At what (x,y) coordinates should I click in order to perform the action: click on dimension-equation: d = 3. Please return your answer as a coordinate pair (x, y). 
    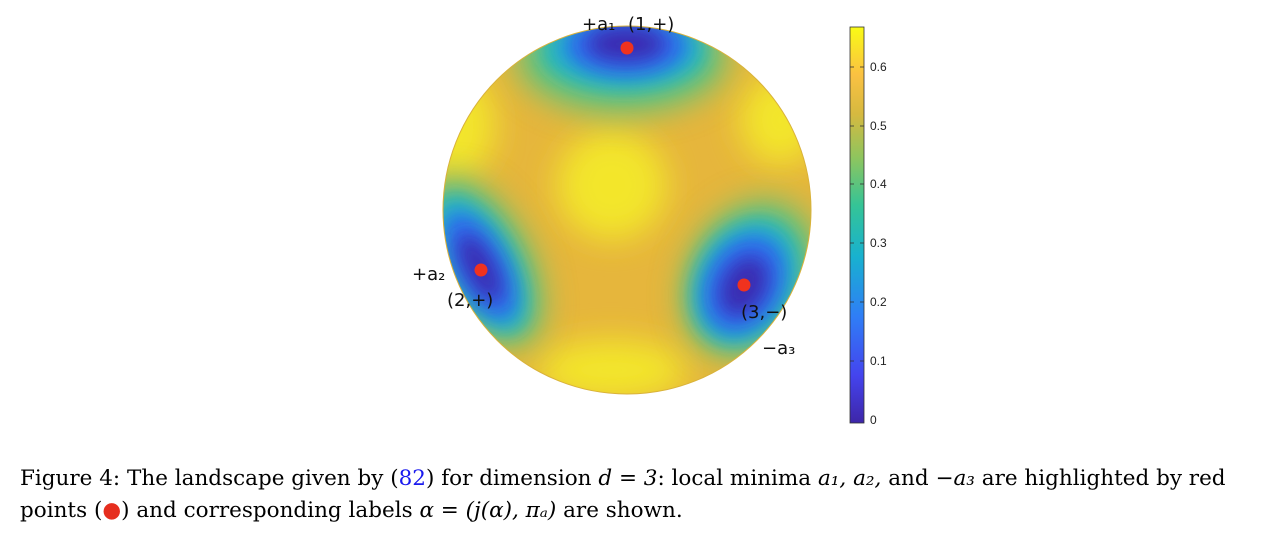
    Looking at the image, I should click on (628, 478).